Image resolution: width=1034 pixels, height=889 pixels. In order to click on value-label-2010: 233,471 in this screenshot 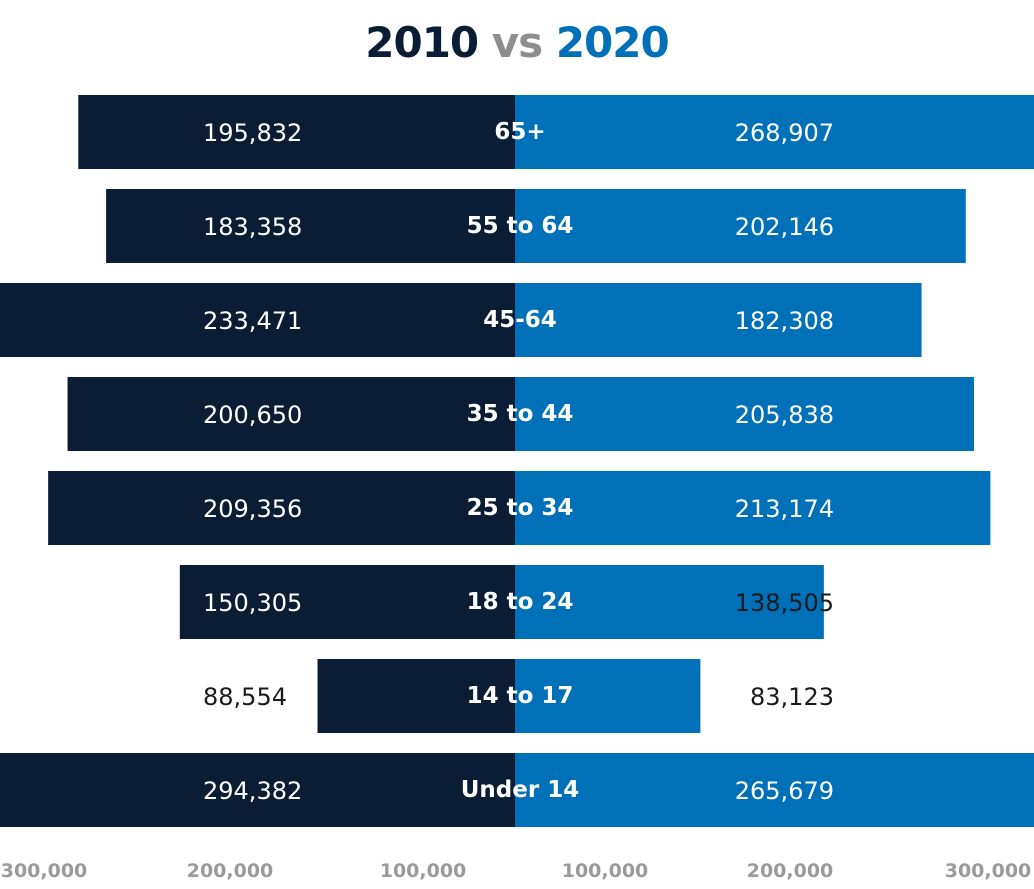, I will do `click(252, 321)`.